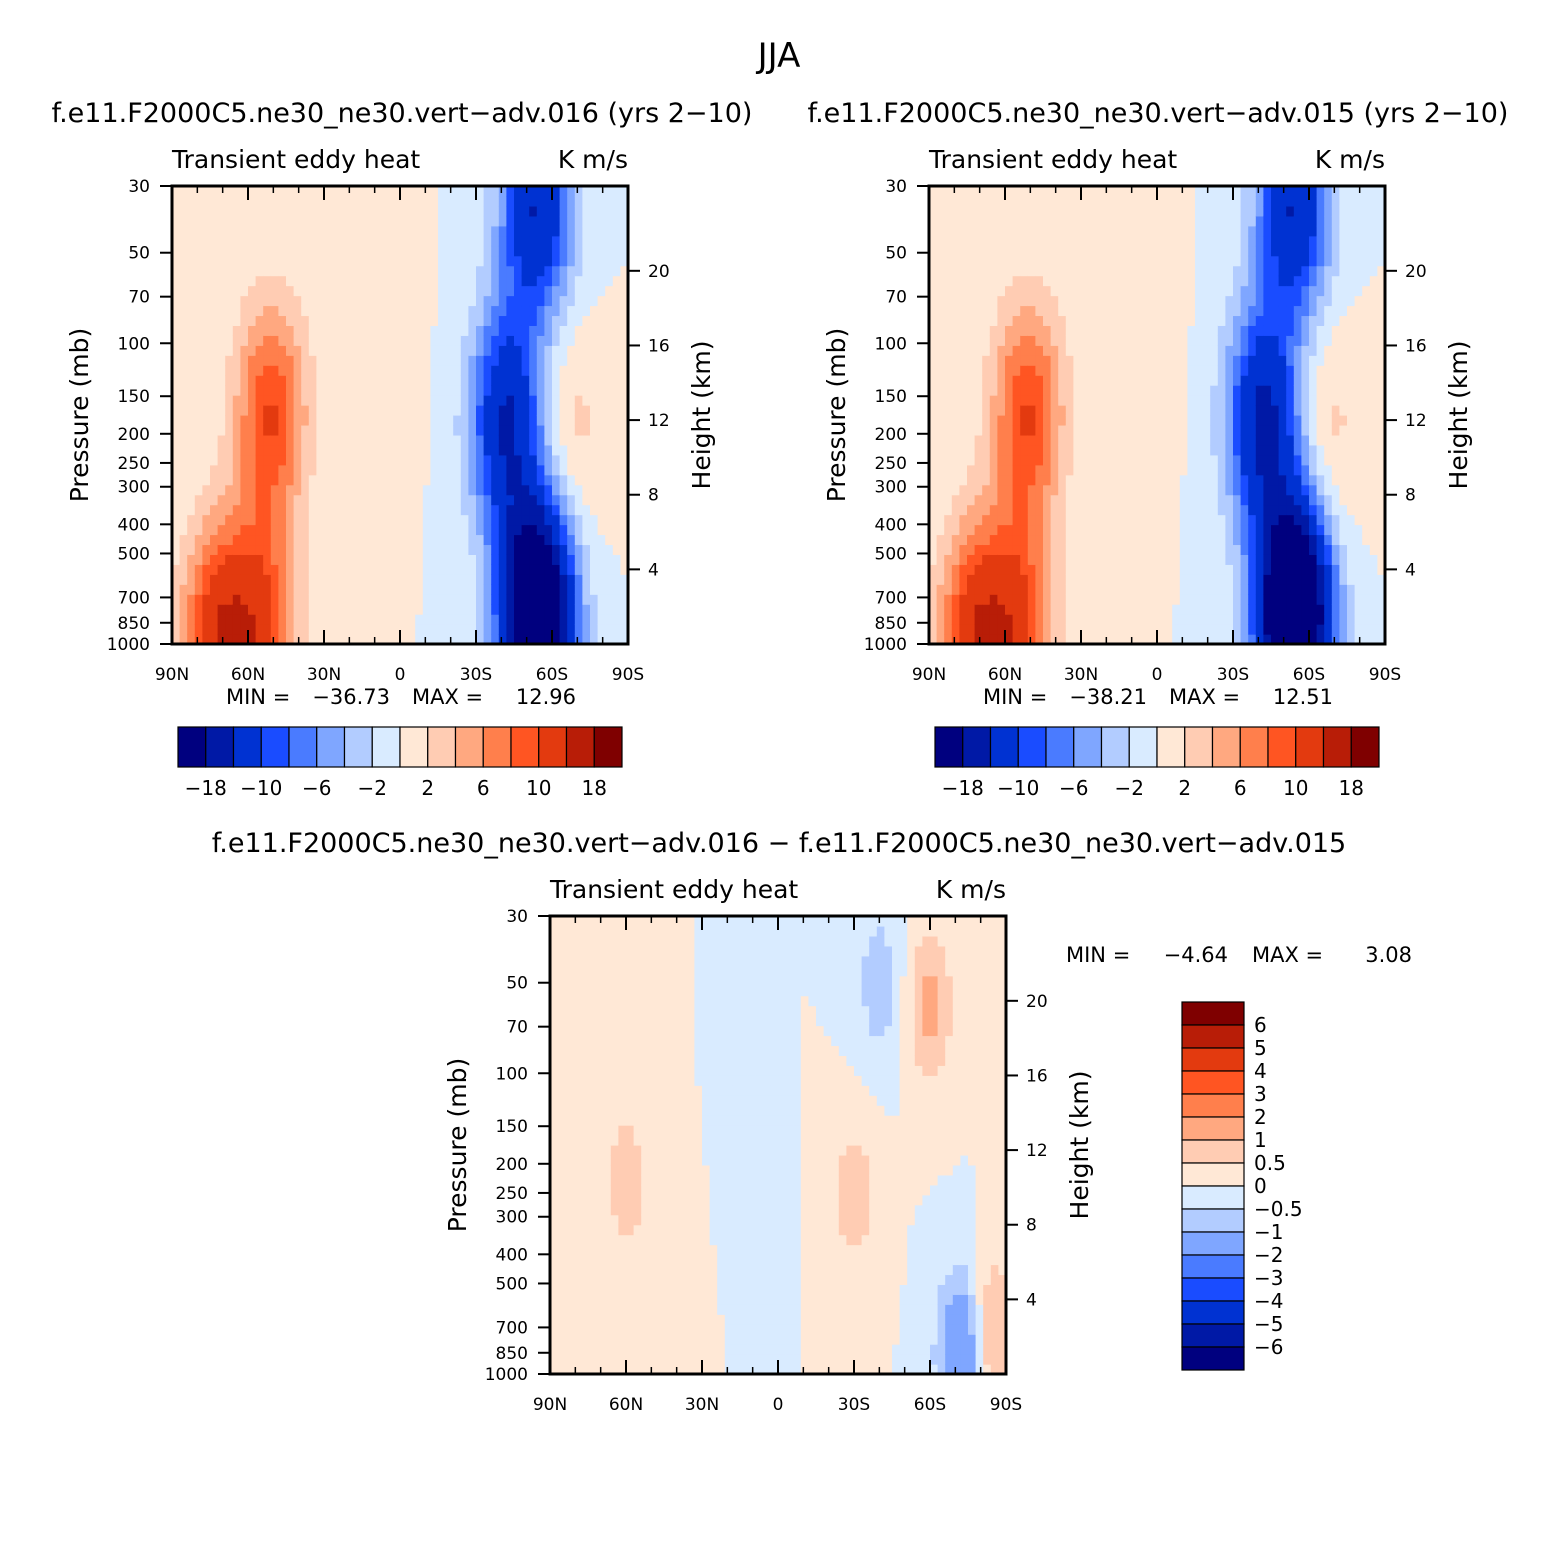  What do you see at coordinates (351, 697) in the screenshot?
I see `min-value: −36.73` at bounding box center [351, 697].